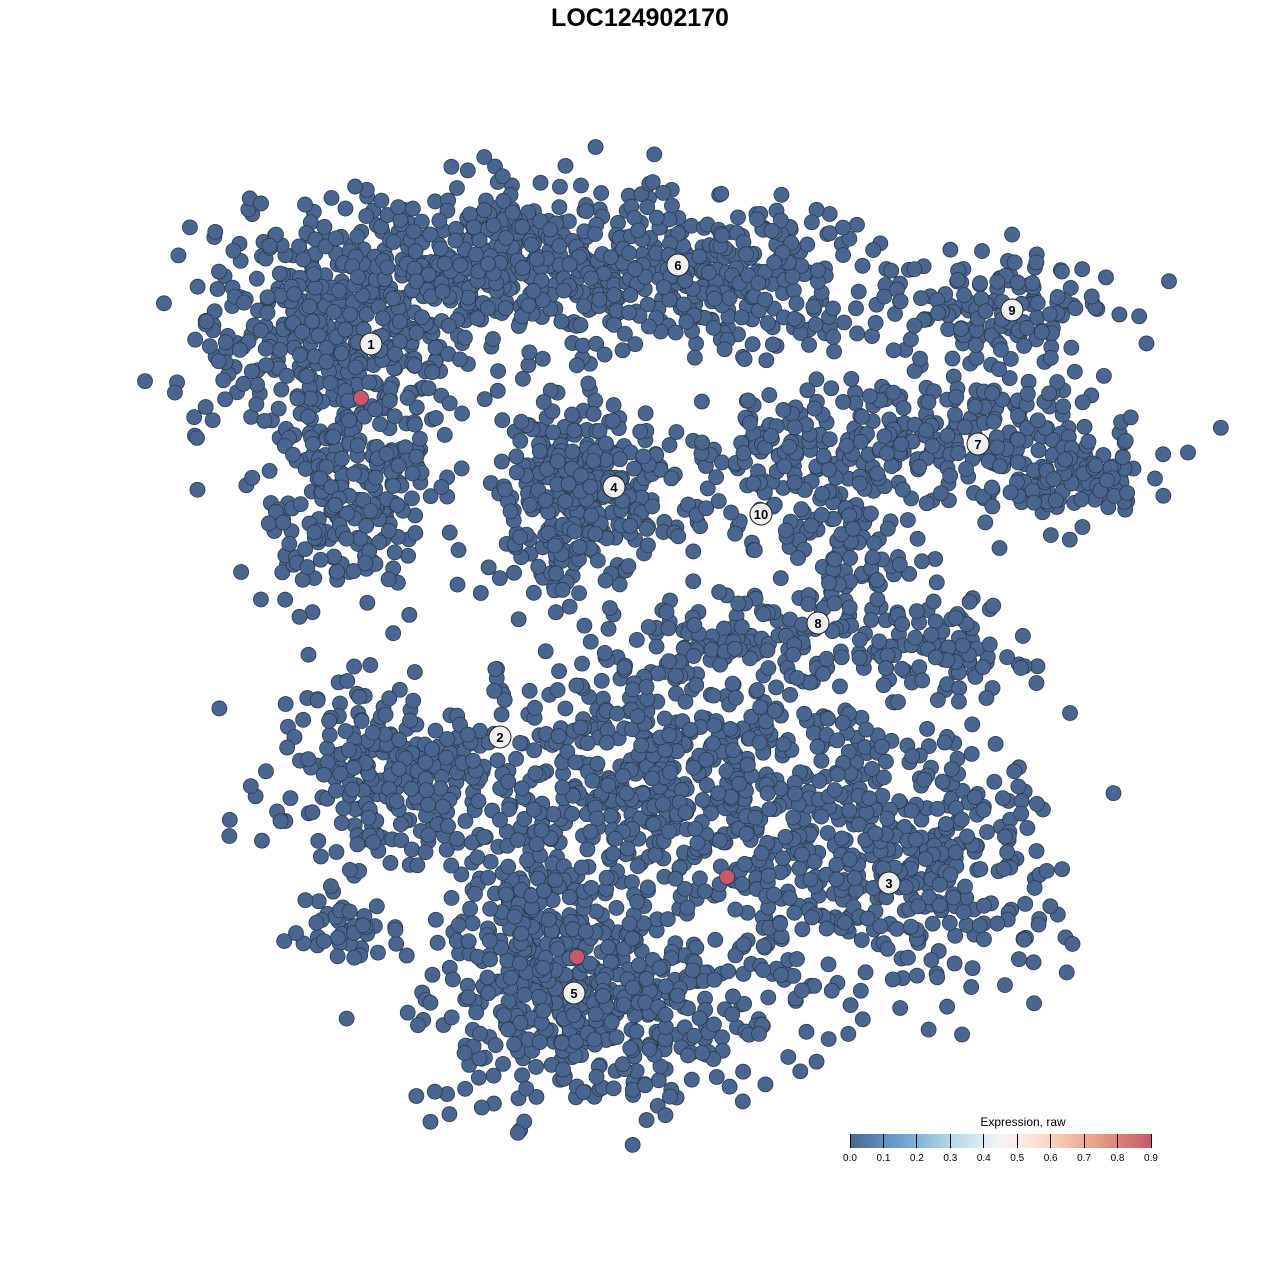  I want to click on legend-tick-label: 0.3, so click(950, 1158).